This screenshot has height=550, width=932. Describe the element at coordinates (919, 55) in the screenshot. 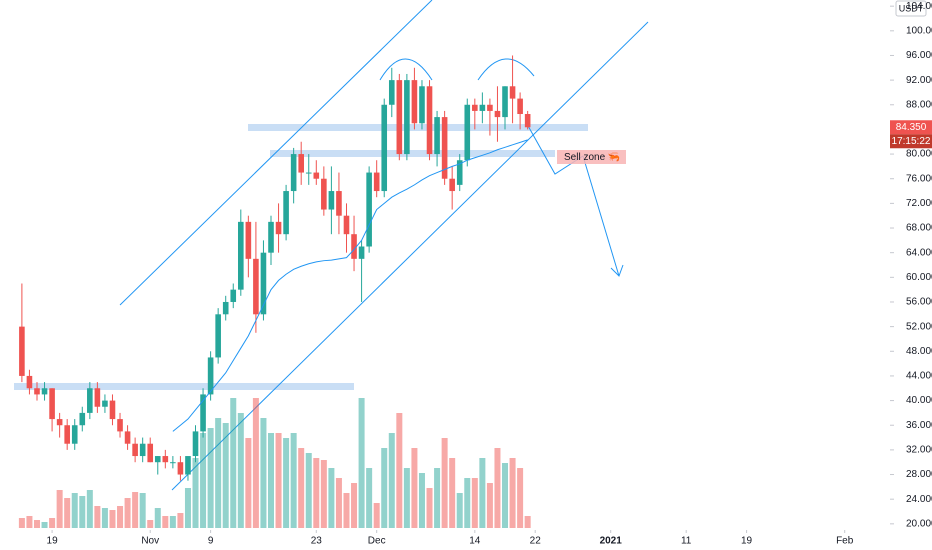

I see `y-tick-label: 96.000` at that location.